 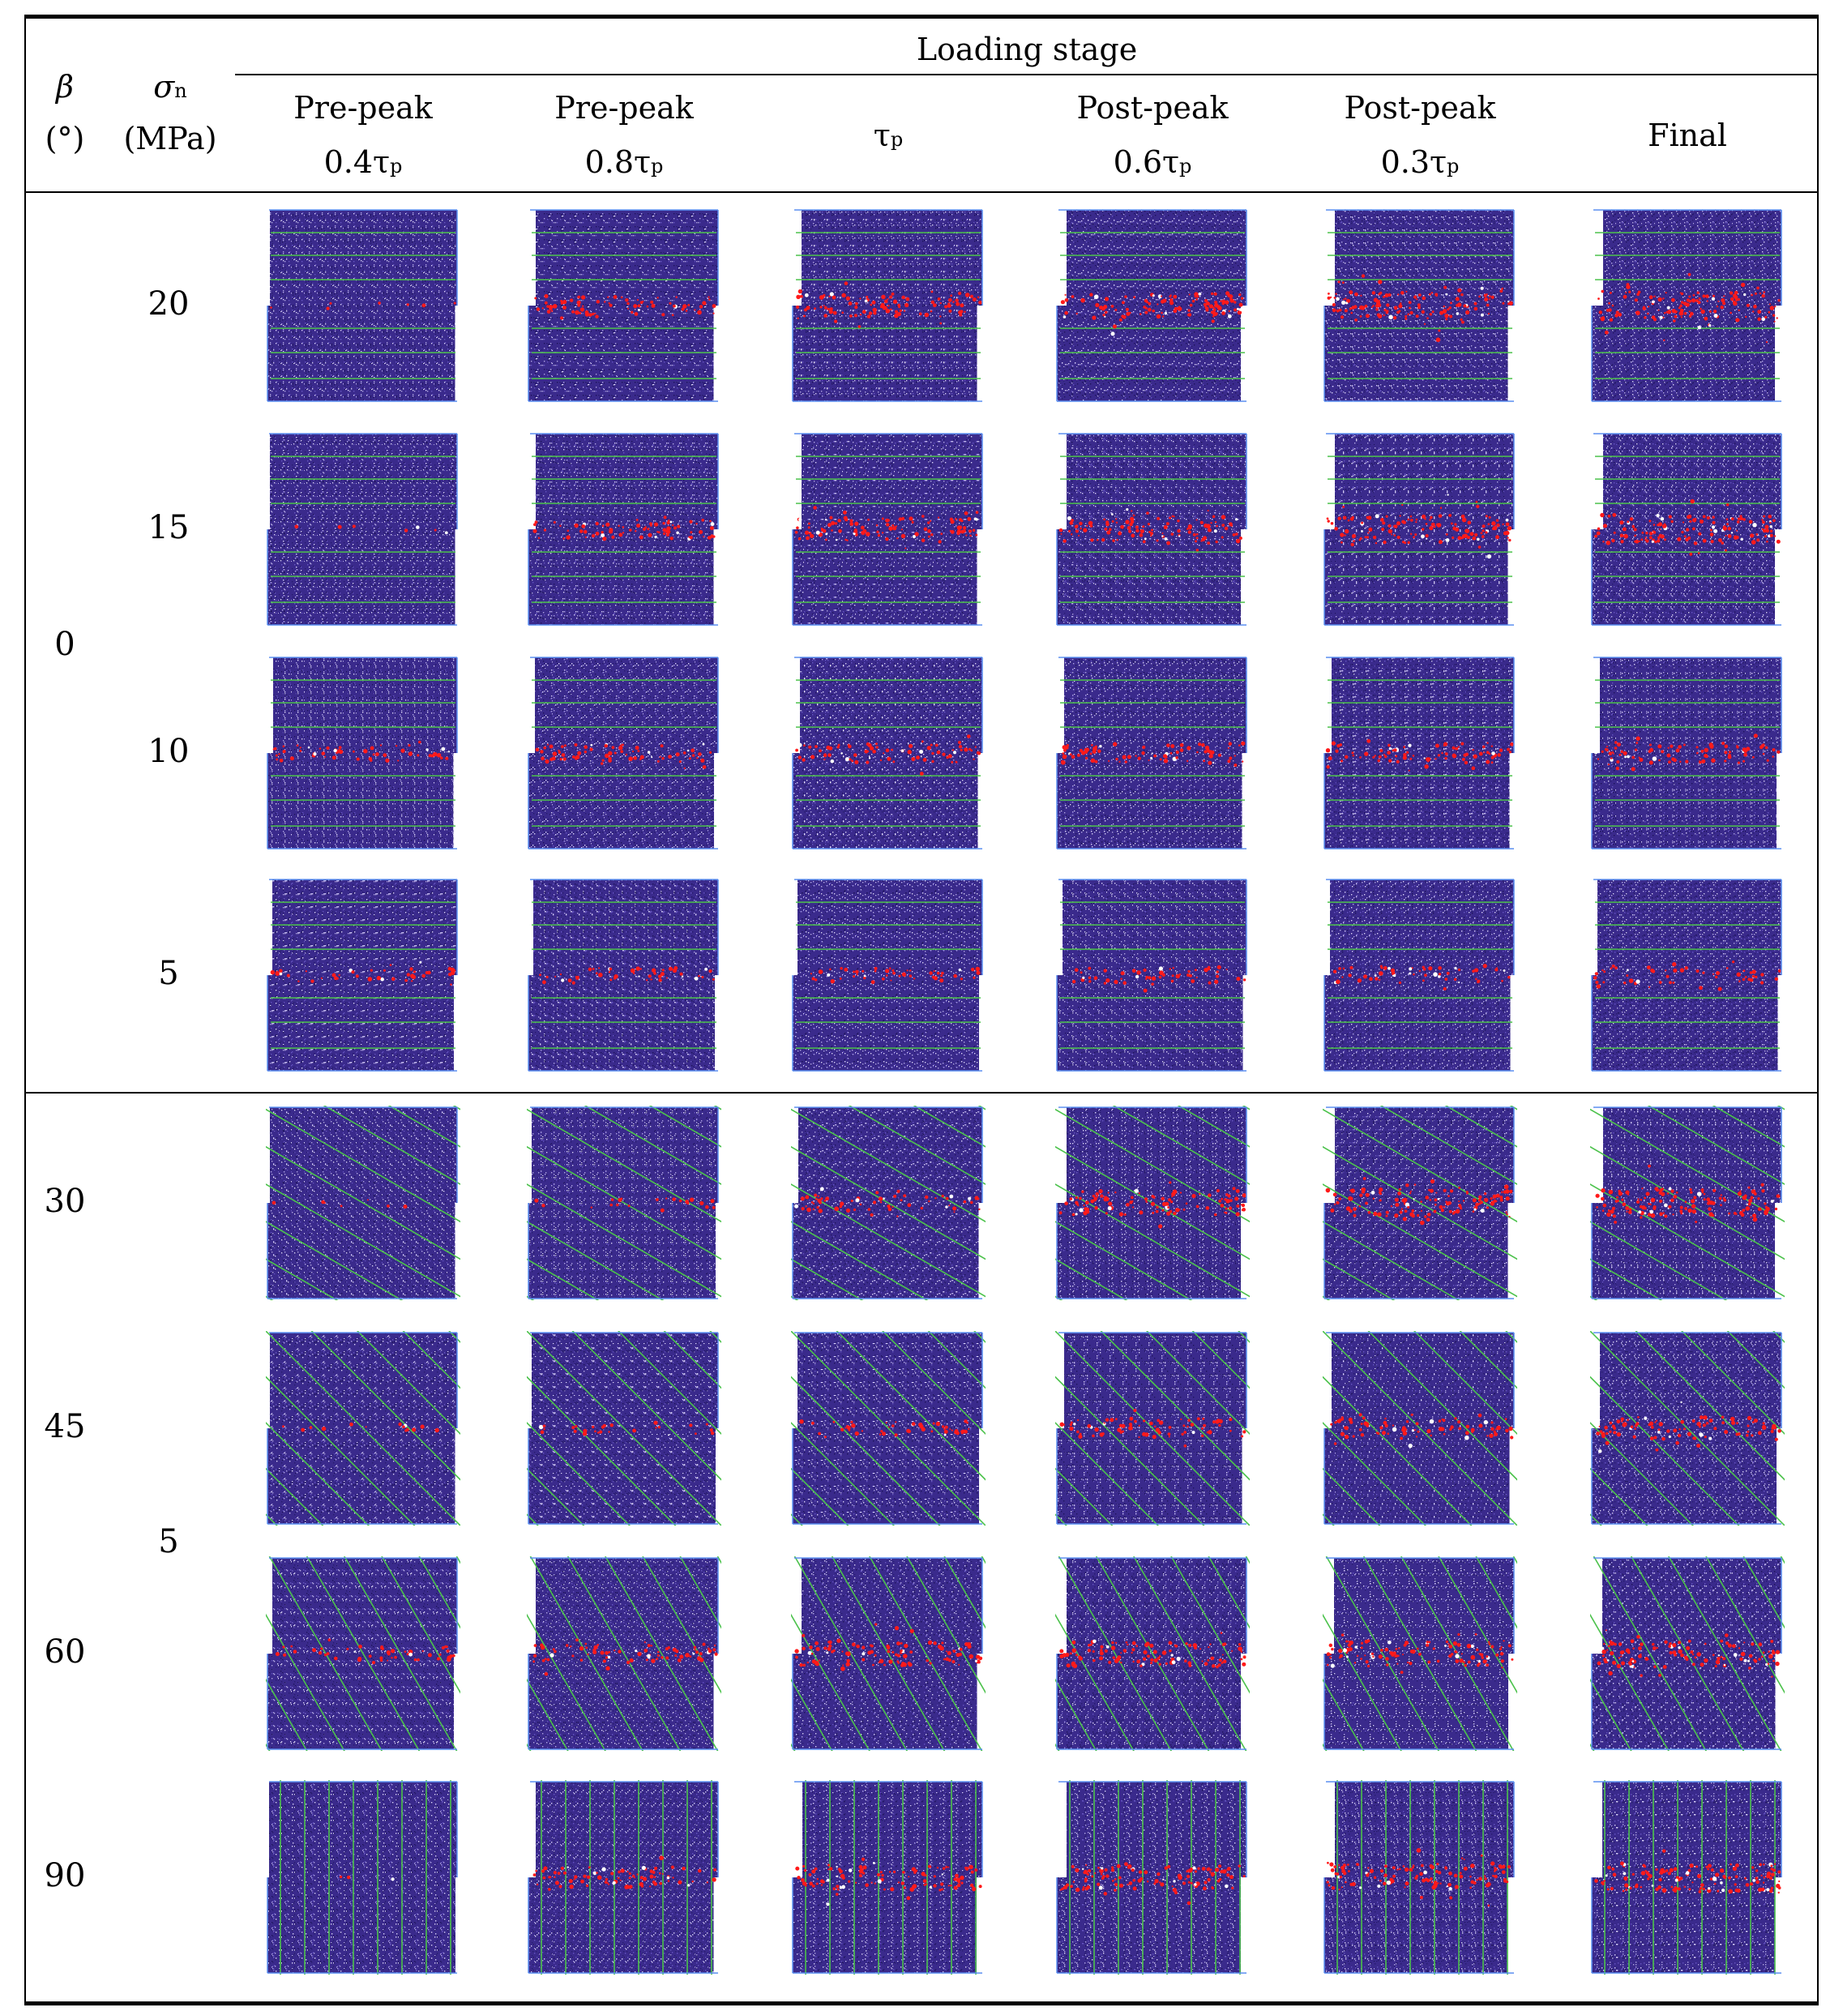 I want to click on joint-set, so click(x=1152, y=975).